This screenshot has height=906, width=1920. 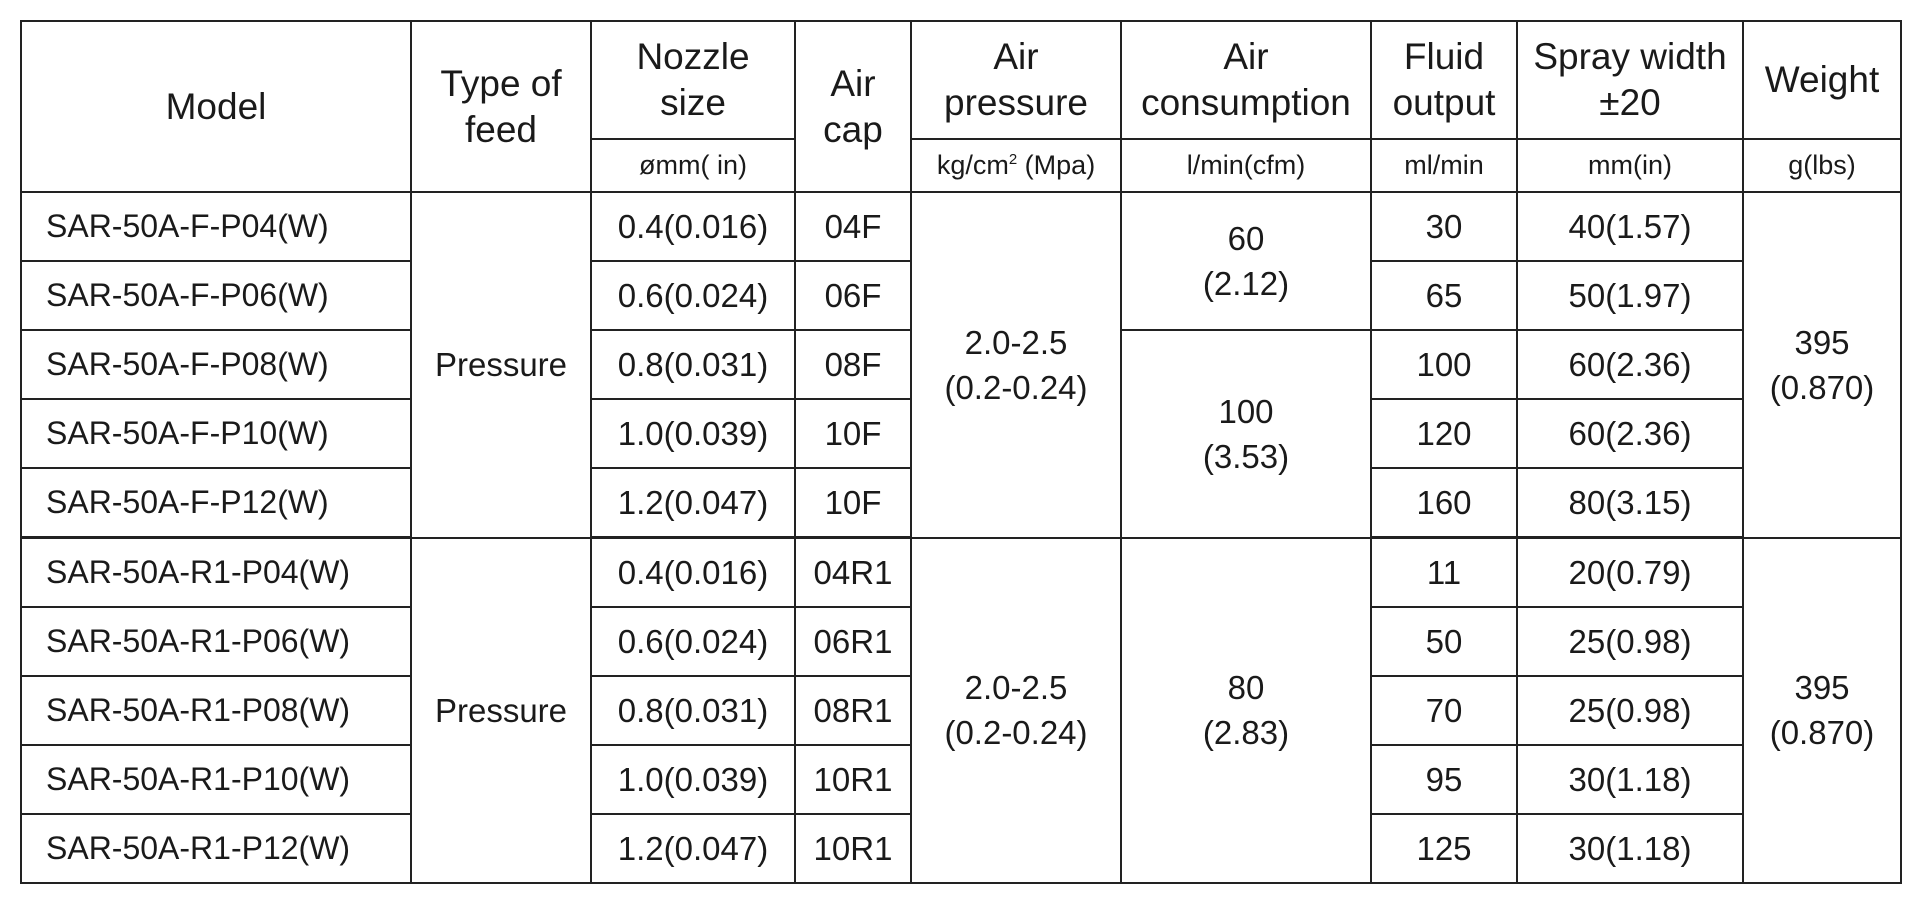 What do you see at coordinates (1246, 165) in the screenshot?
I see `unit-air-consumption: l/min(cfm)` at bounding box center [1246, 165].